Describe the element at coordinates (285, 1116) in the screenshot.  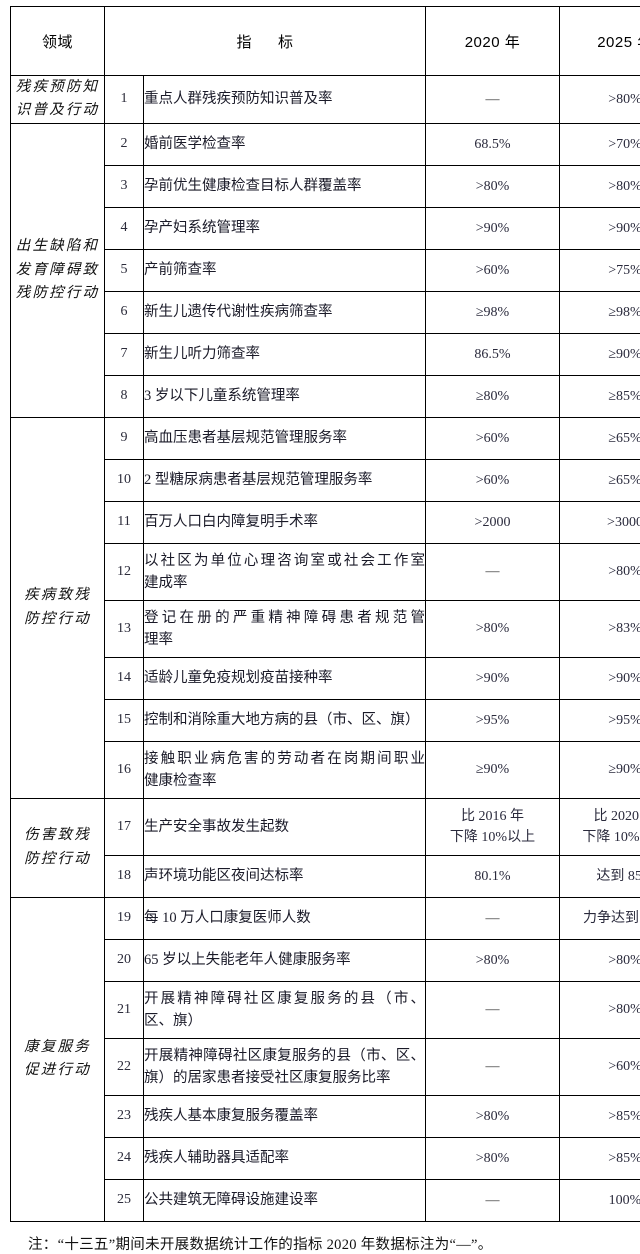
I see `indicator-cell: 残疾人基本康复服务覆盖率` at that location.